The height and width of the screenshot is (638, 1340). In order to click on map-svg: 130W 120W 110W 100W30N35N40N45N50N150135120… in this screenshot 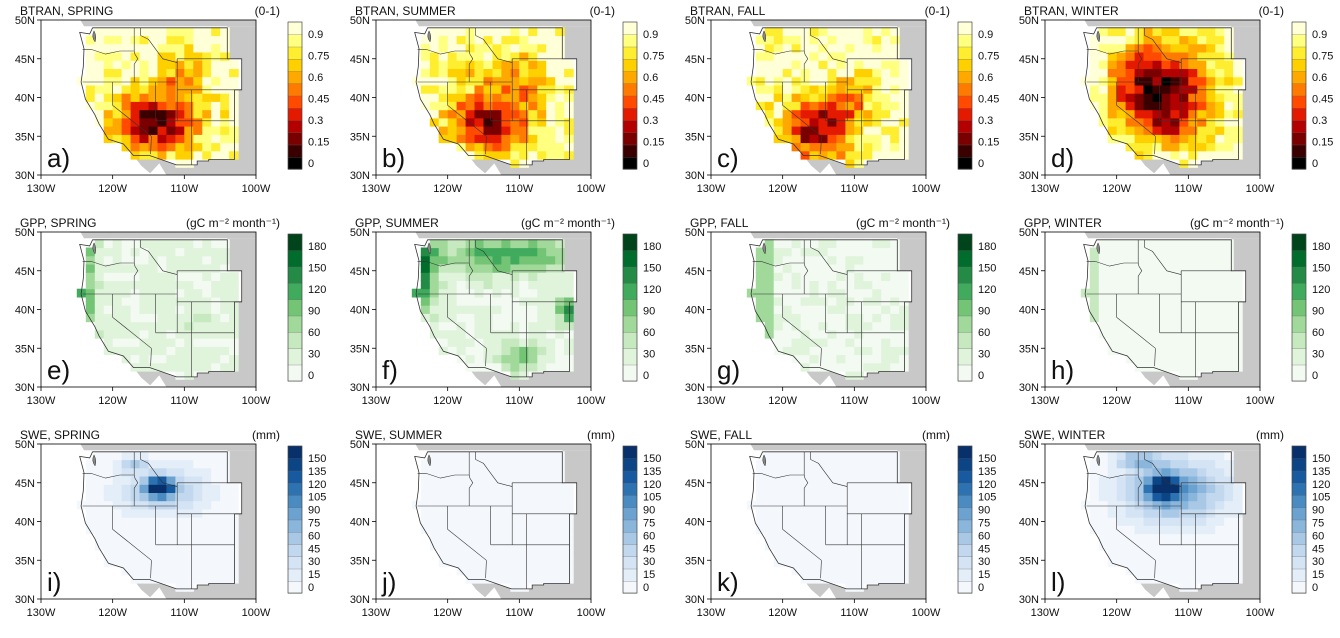, I will do `click(1175, 529)`.